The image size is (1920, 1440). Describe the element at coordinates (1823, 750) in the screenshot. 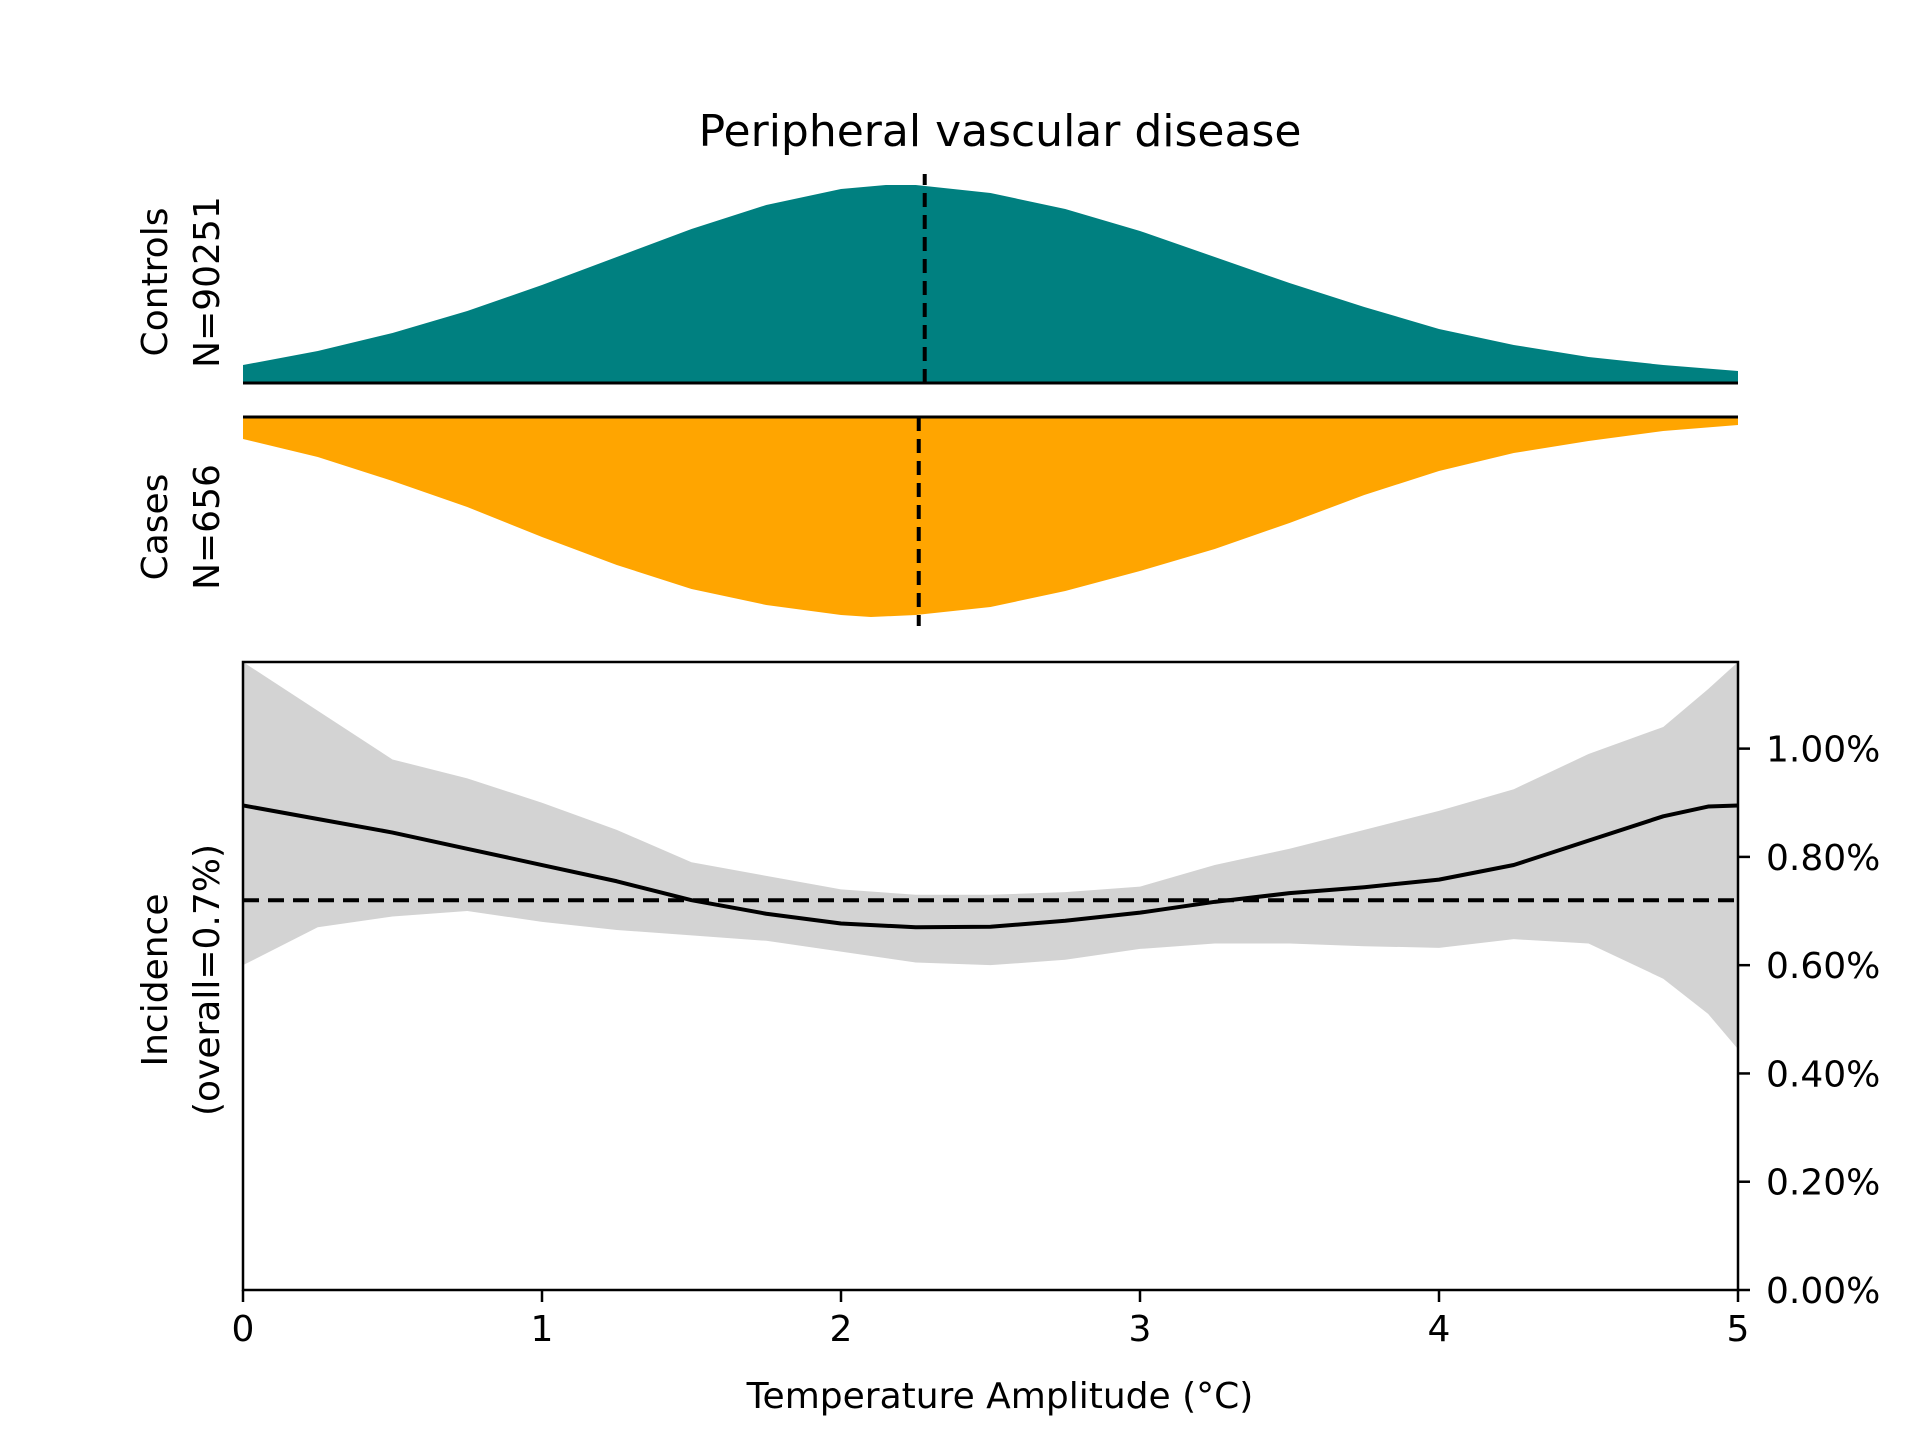

I see `y-tick-label: 1.00%` at that location.